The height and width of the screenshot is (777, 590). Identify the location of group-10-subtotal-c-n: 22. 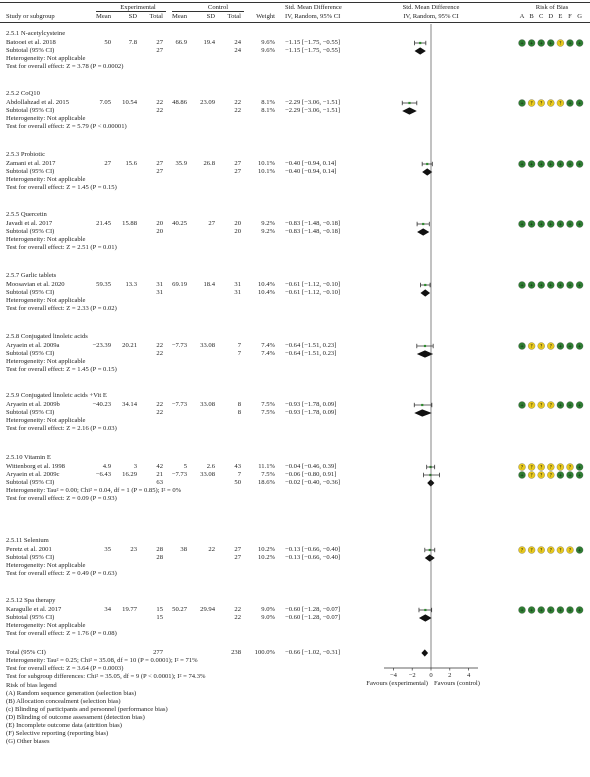
(237, 617).